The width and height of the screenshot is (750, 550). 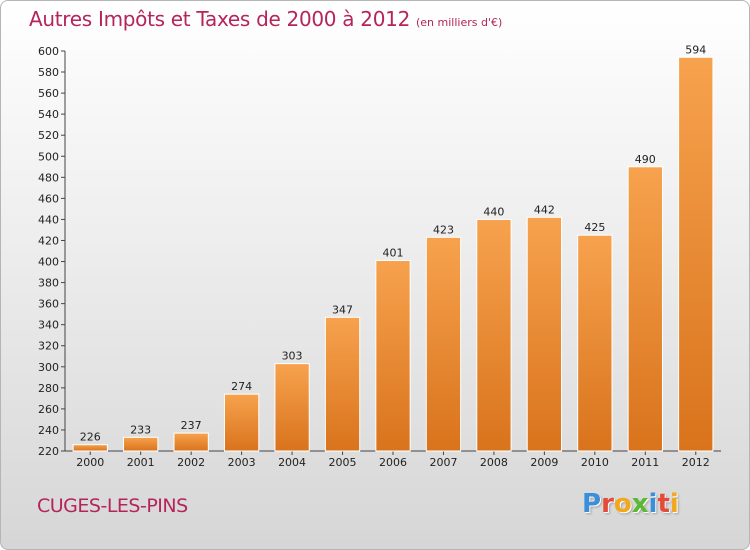 I want to click on value-label: 274, so click(x=241, y=386).